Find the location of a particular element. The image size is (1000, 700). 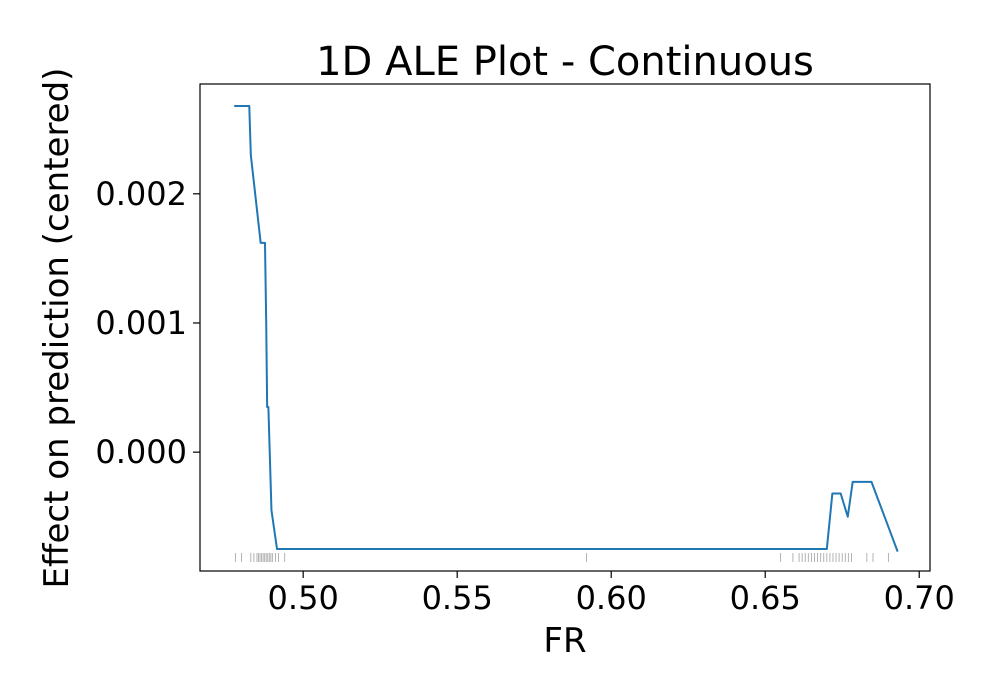

x-tick-label: 0.70 is located at coordinates (919, 598).